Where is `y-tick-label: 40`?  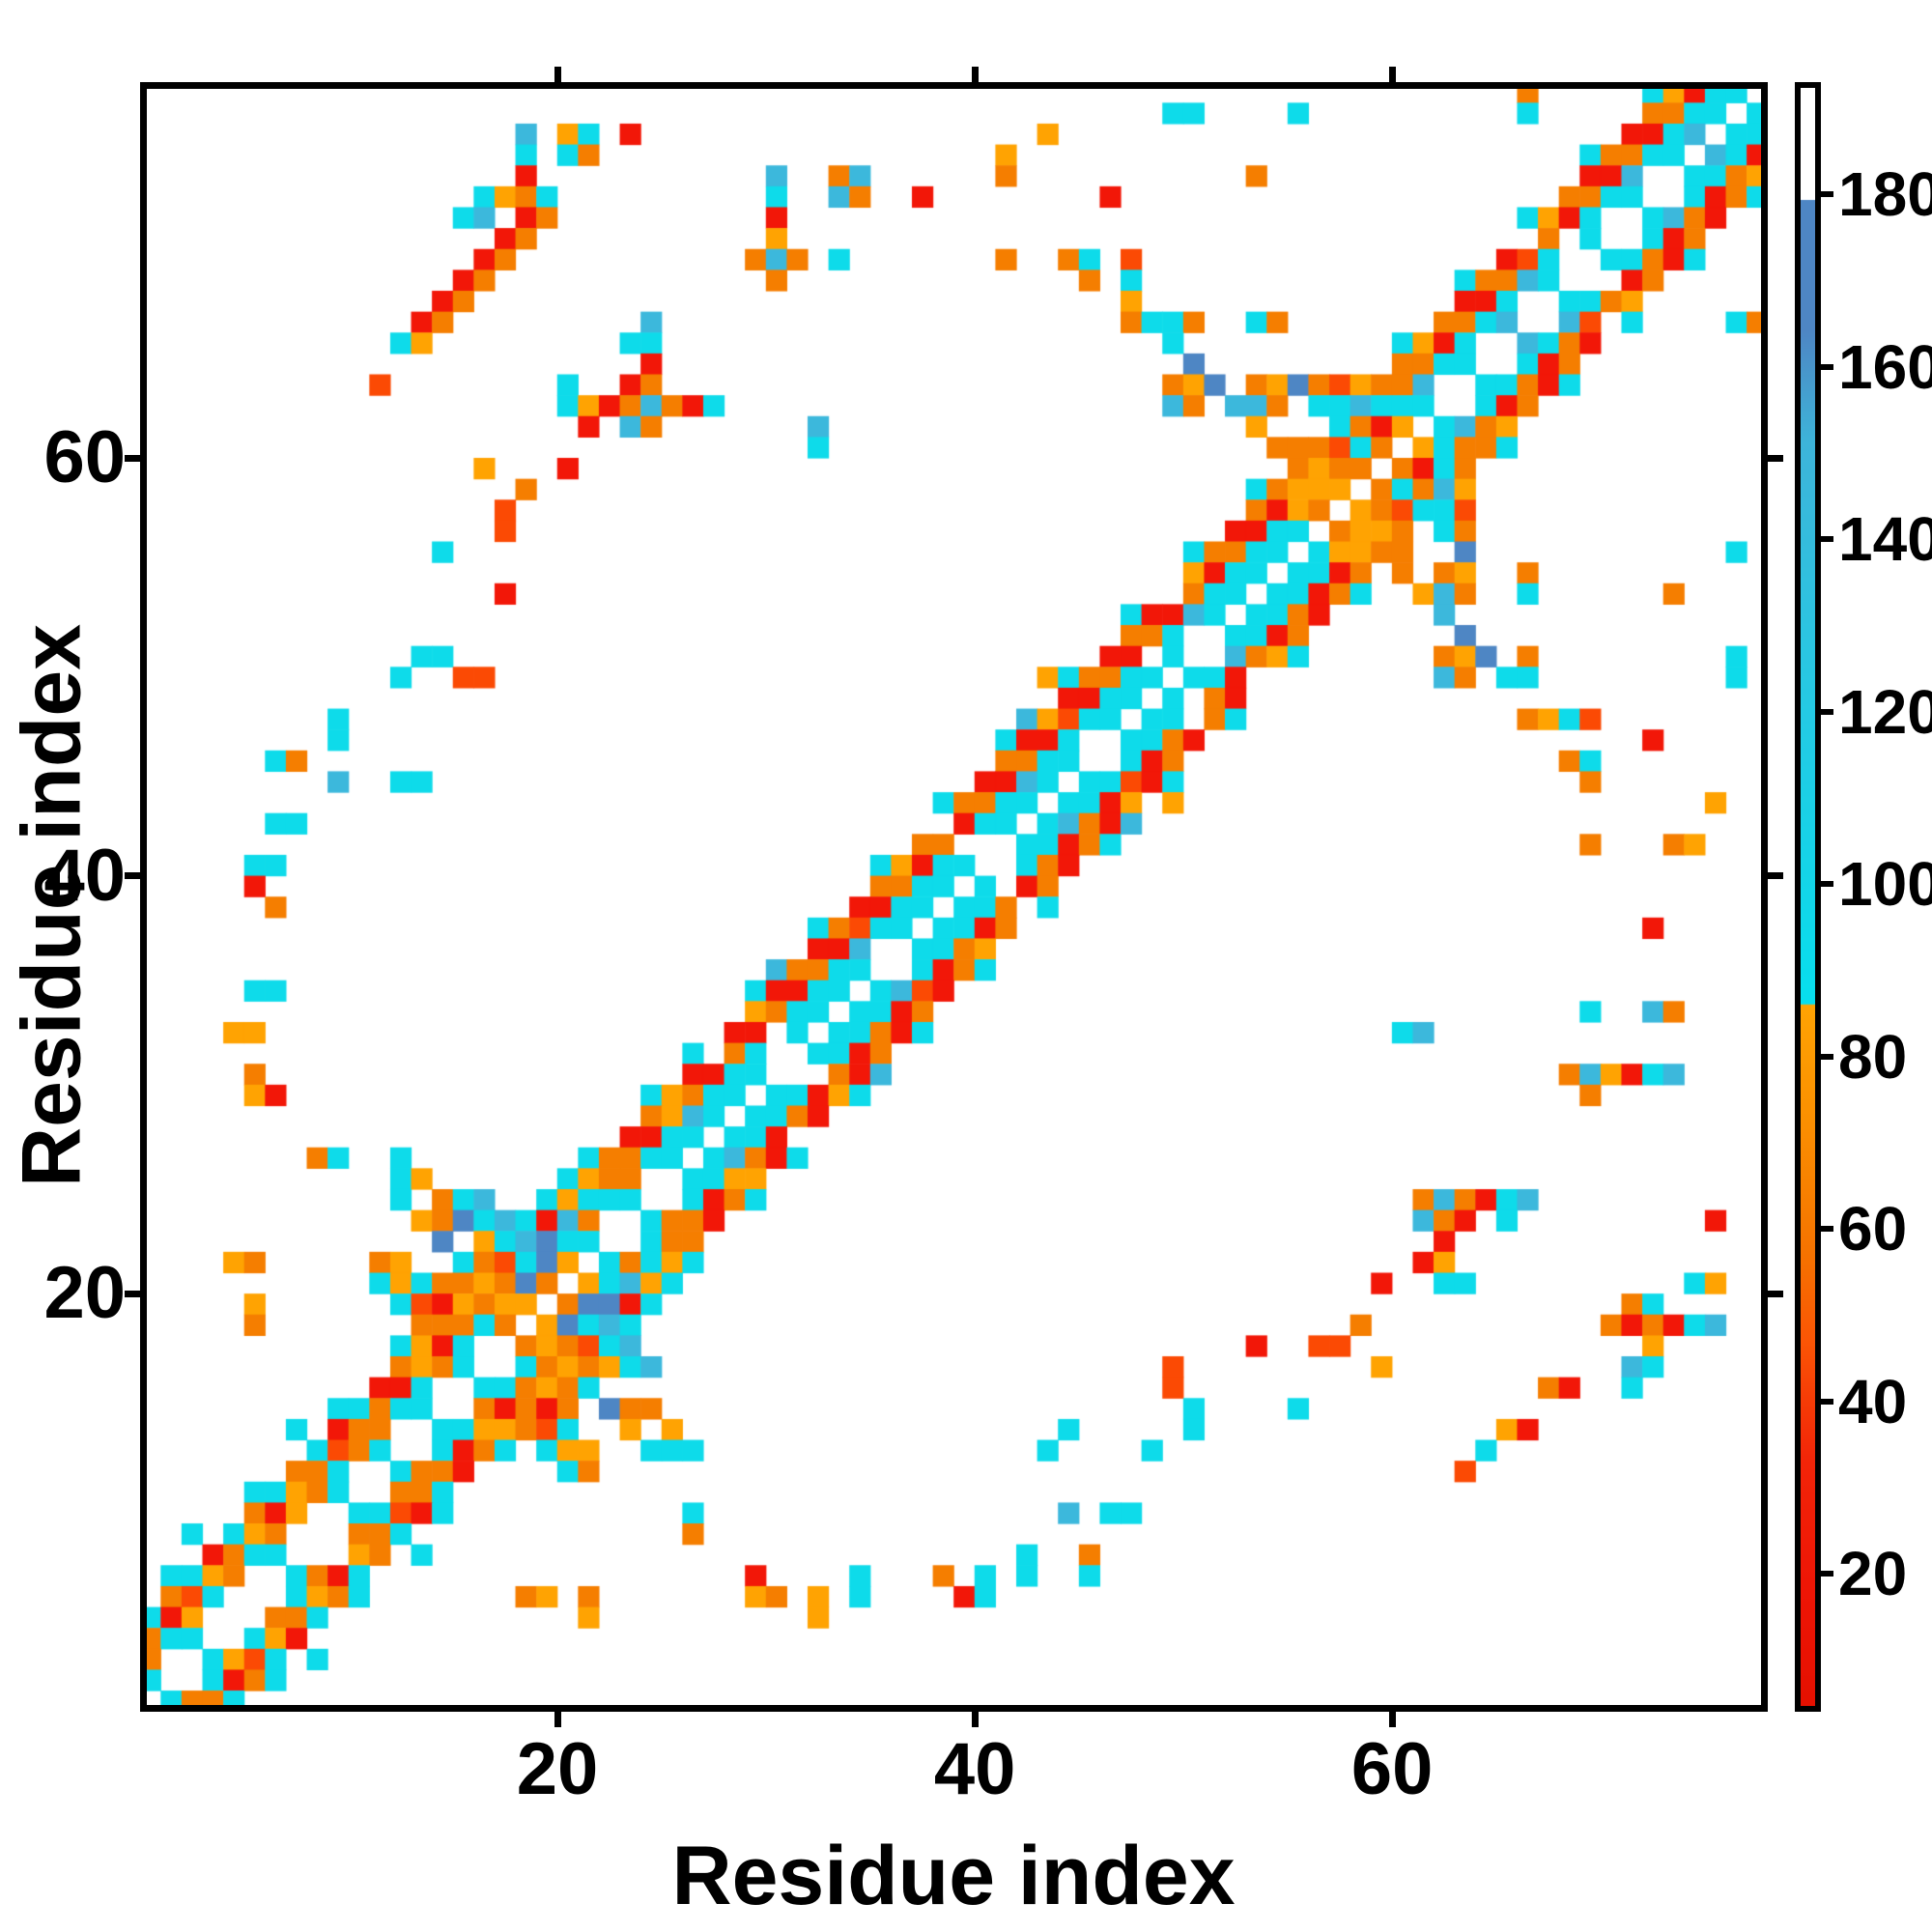
y-tick-label: 40 is located at coordinates (84, 875).